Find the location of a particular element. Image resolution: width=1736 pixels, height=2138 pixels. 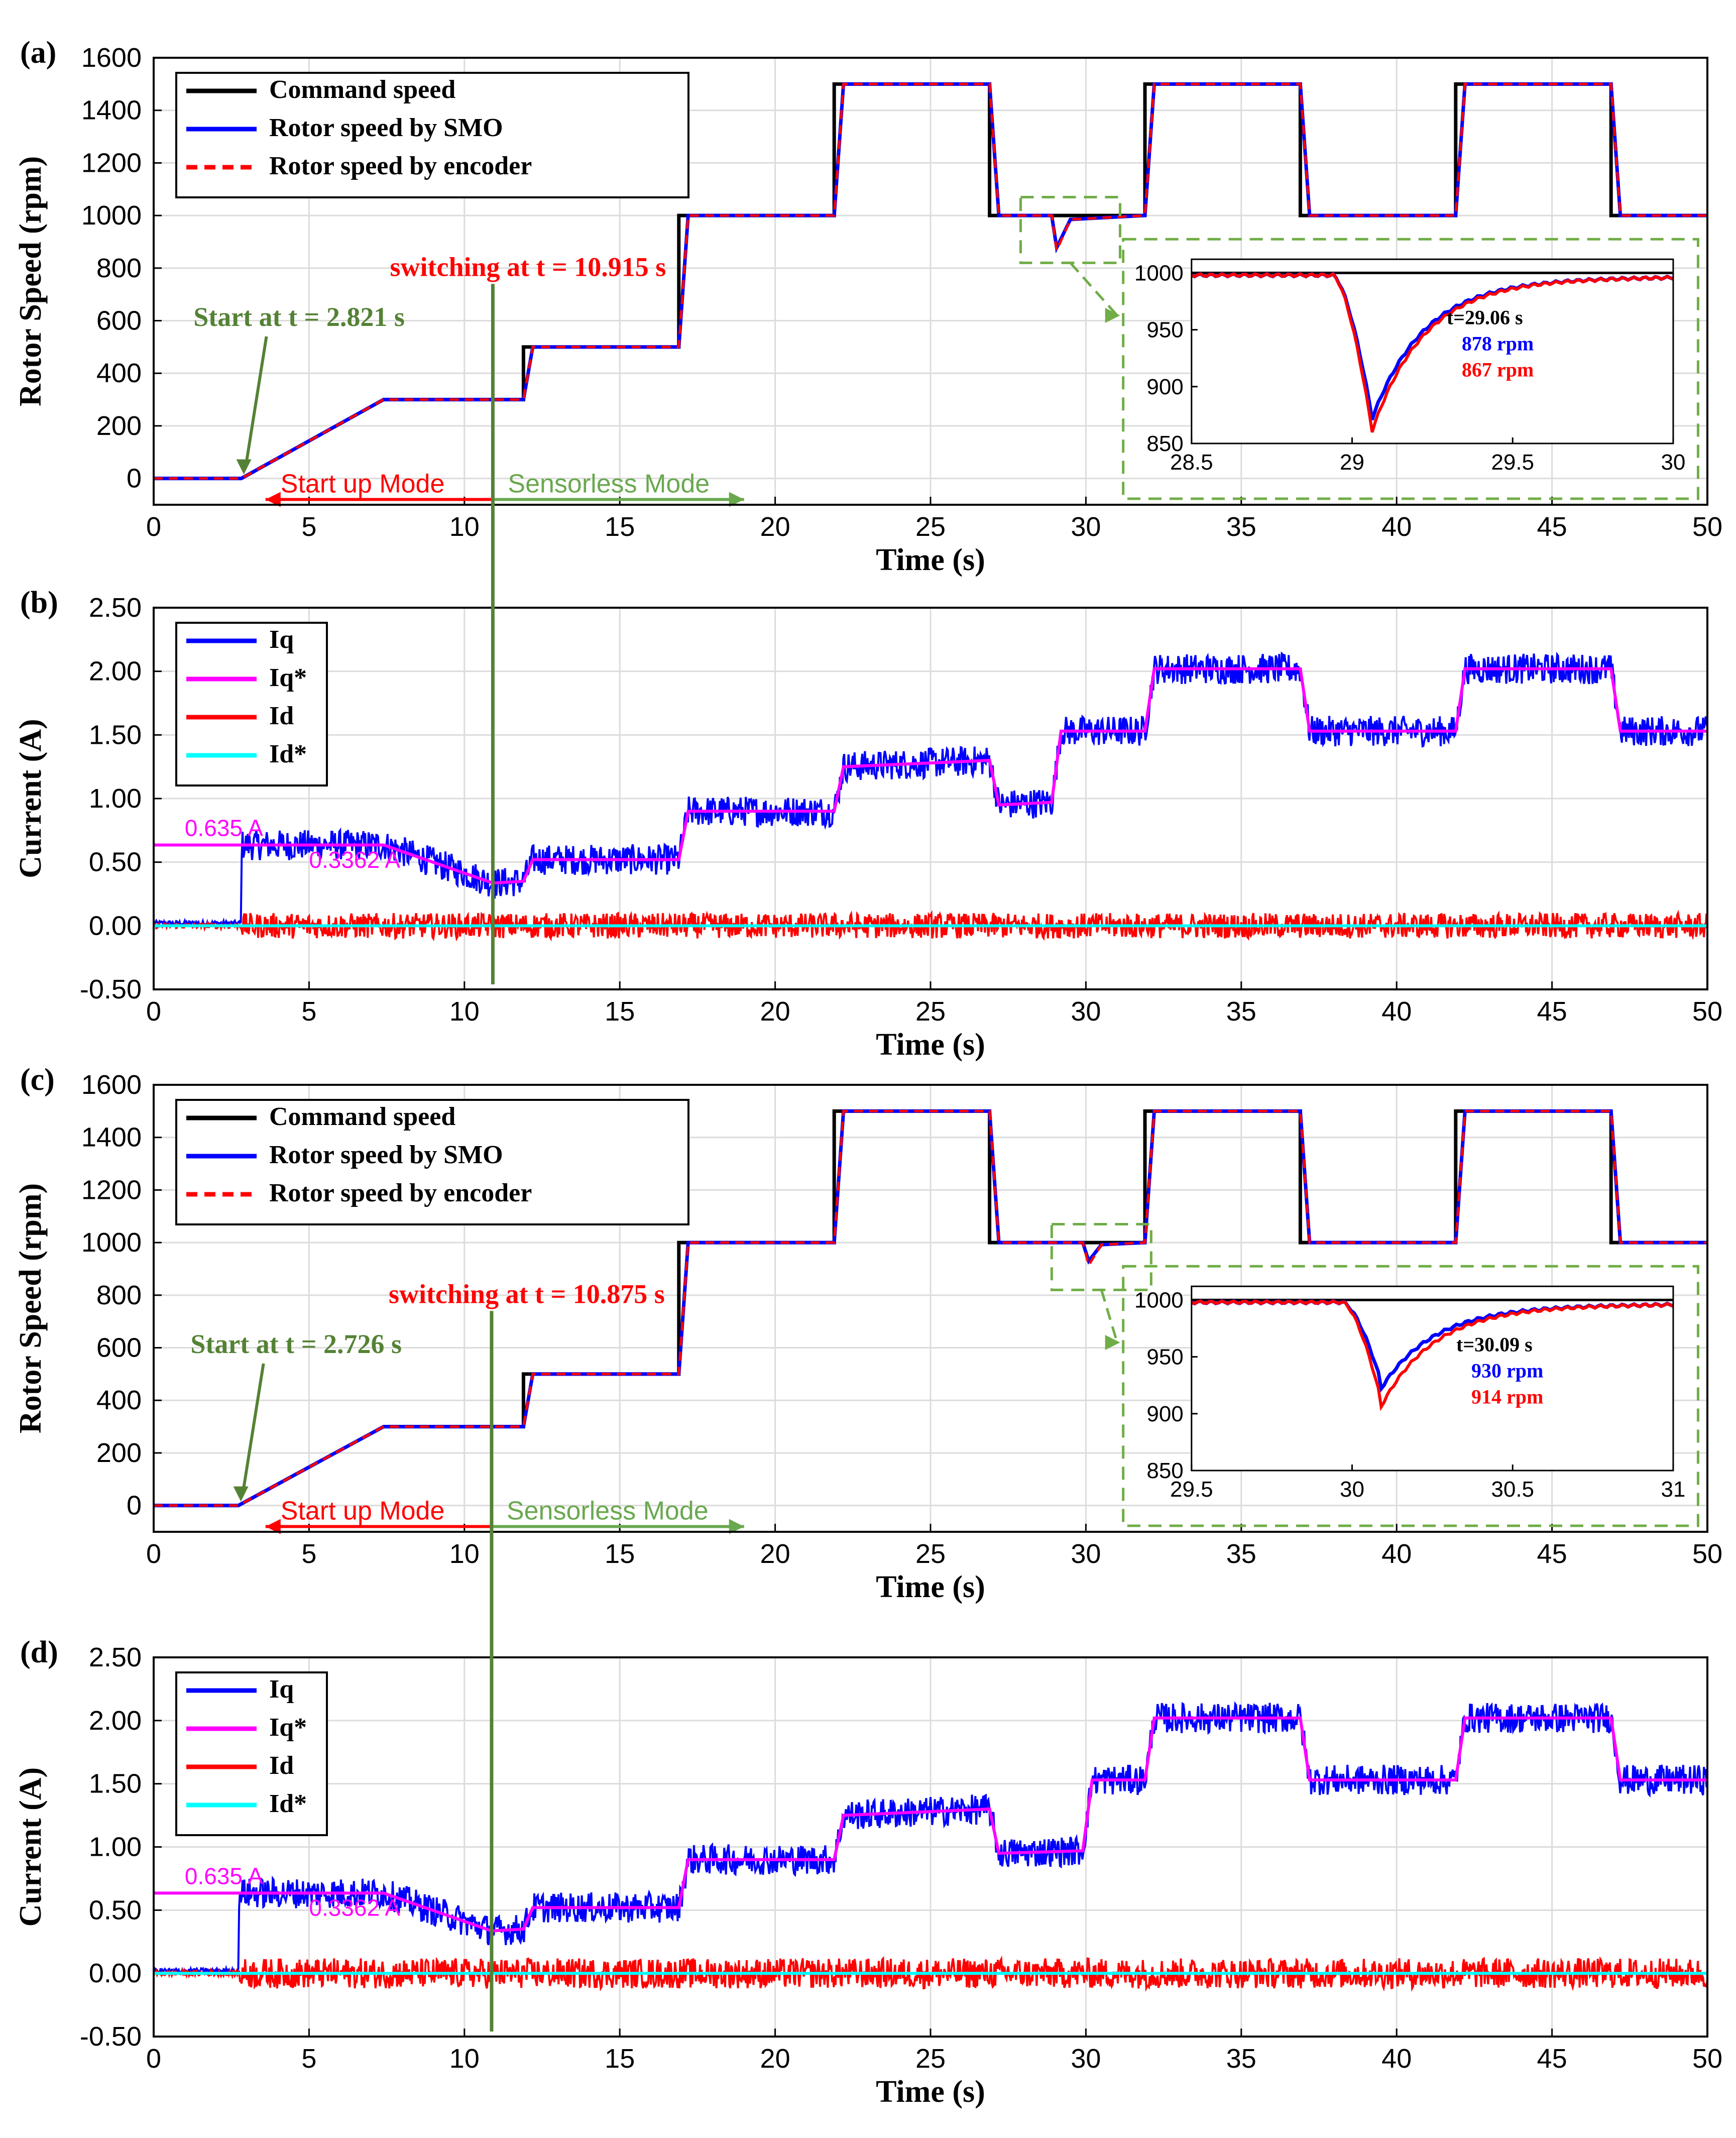

legend-entry: Rotor speed by encoder is located at coordinates (400, 166).